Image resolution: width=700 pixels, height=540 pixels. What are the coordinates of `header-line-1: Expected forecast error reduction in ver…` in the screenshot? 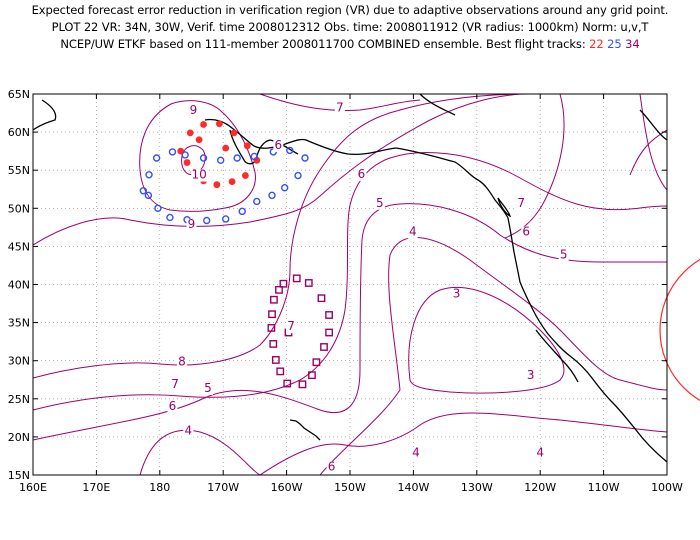 It's located at (350, 10).